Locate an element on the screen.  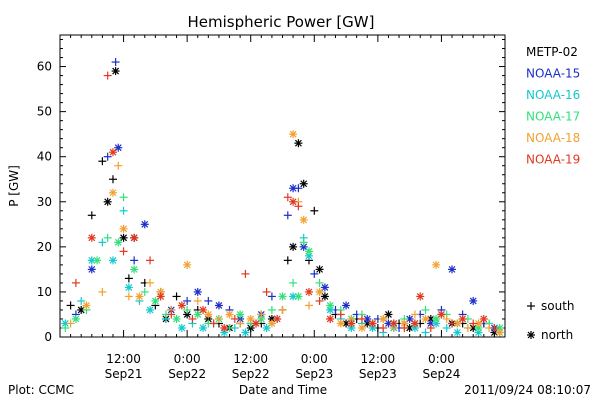
y-tick-label: 30 is located at coordinates (44, 202).